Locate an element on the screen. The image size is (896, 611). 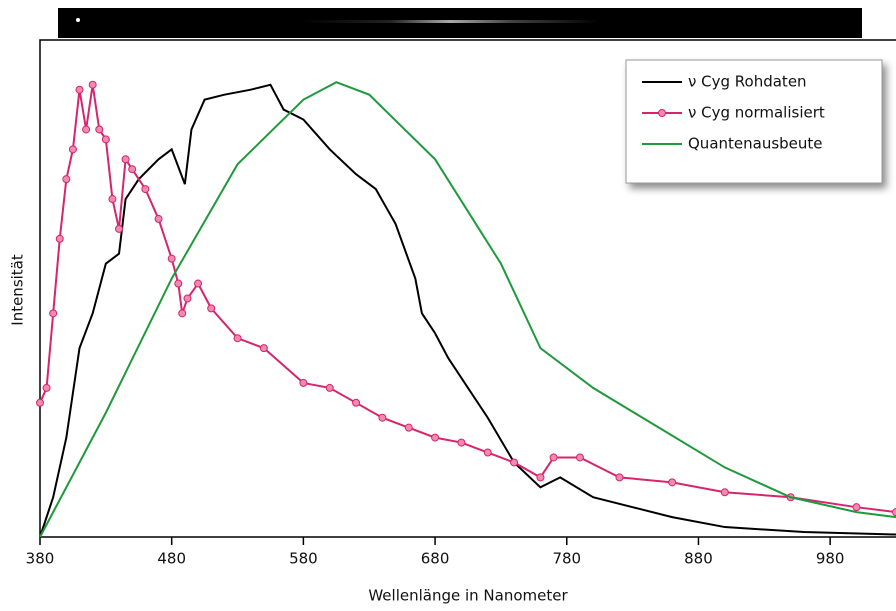
legend-box is located at coordinates (754, 121).